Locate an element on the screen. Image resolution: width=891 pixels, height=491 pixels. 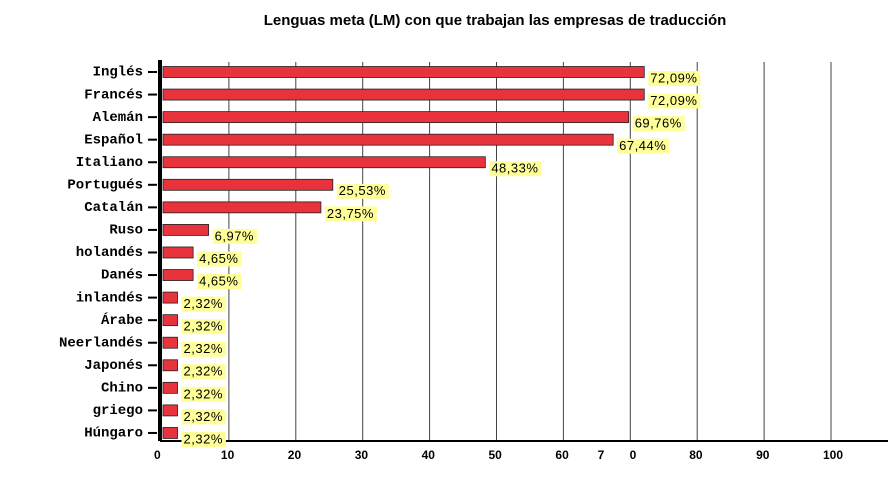
value-label: 67,44% is located at coordinates (642, 145).